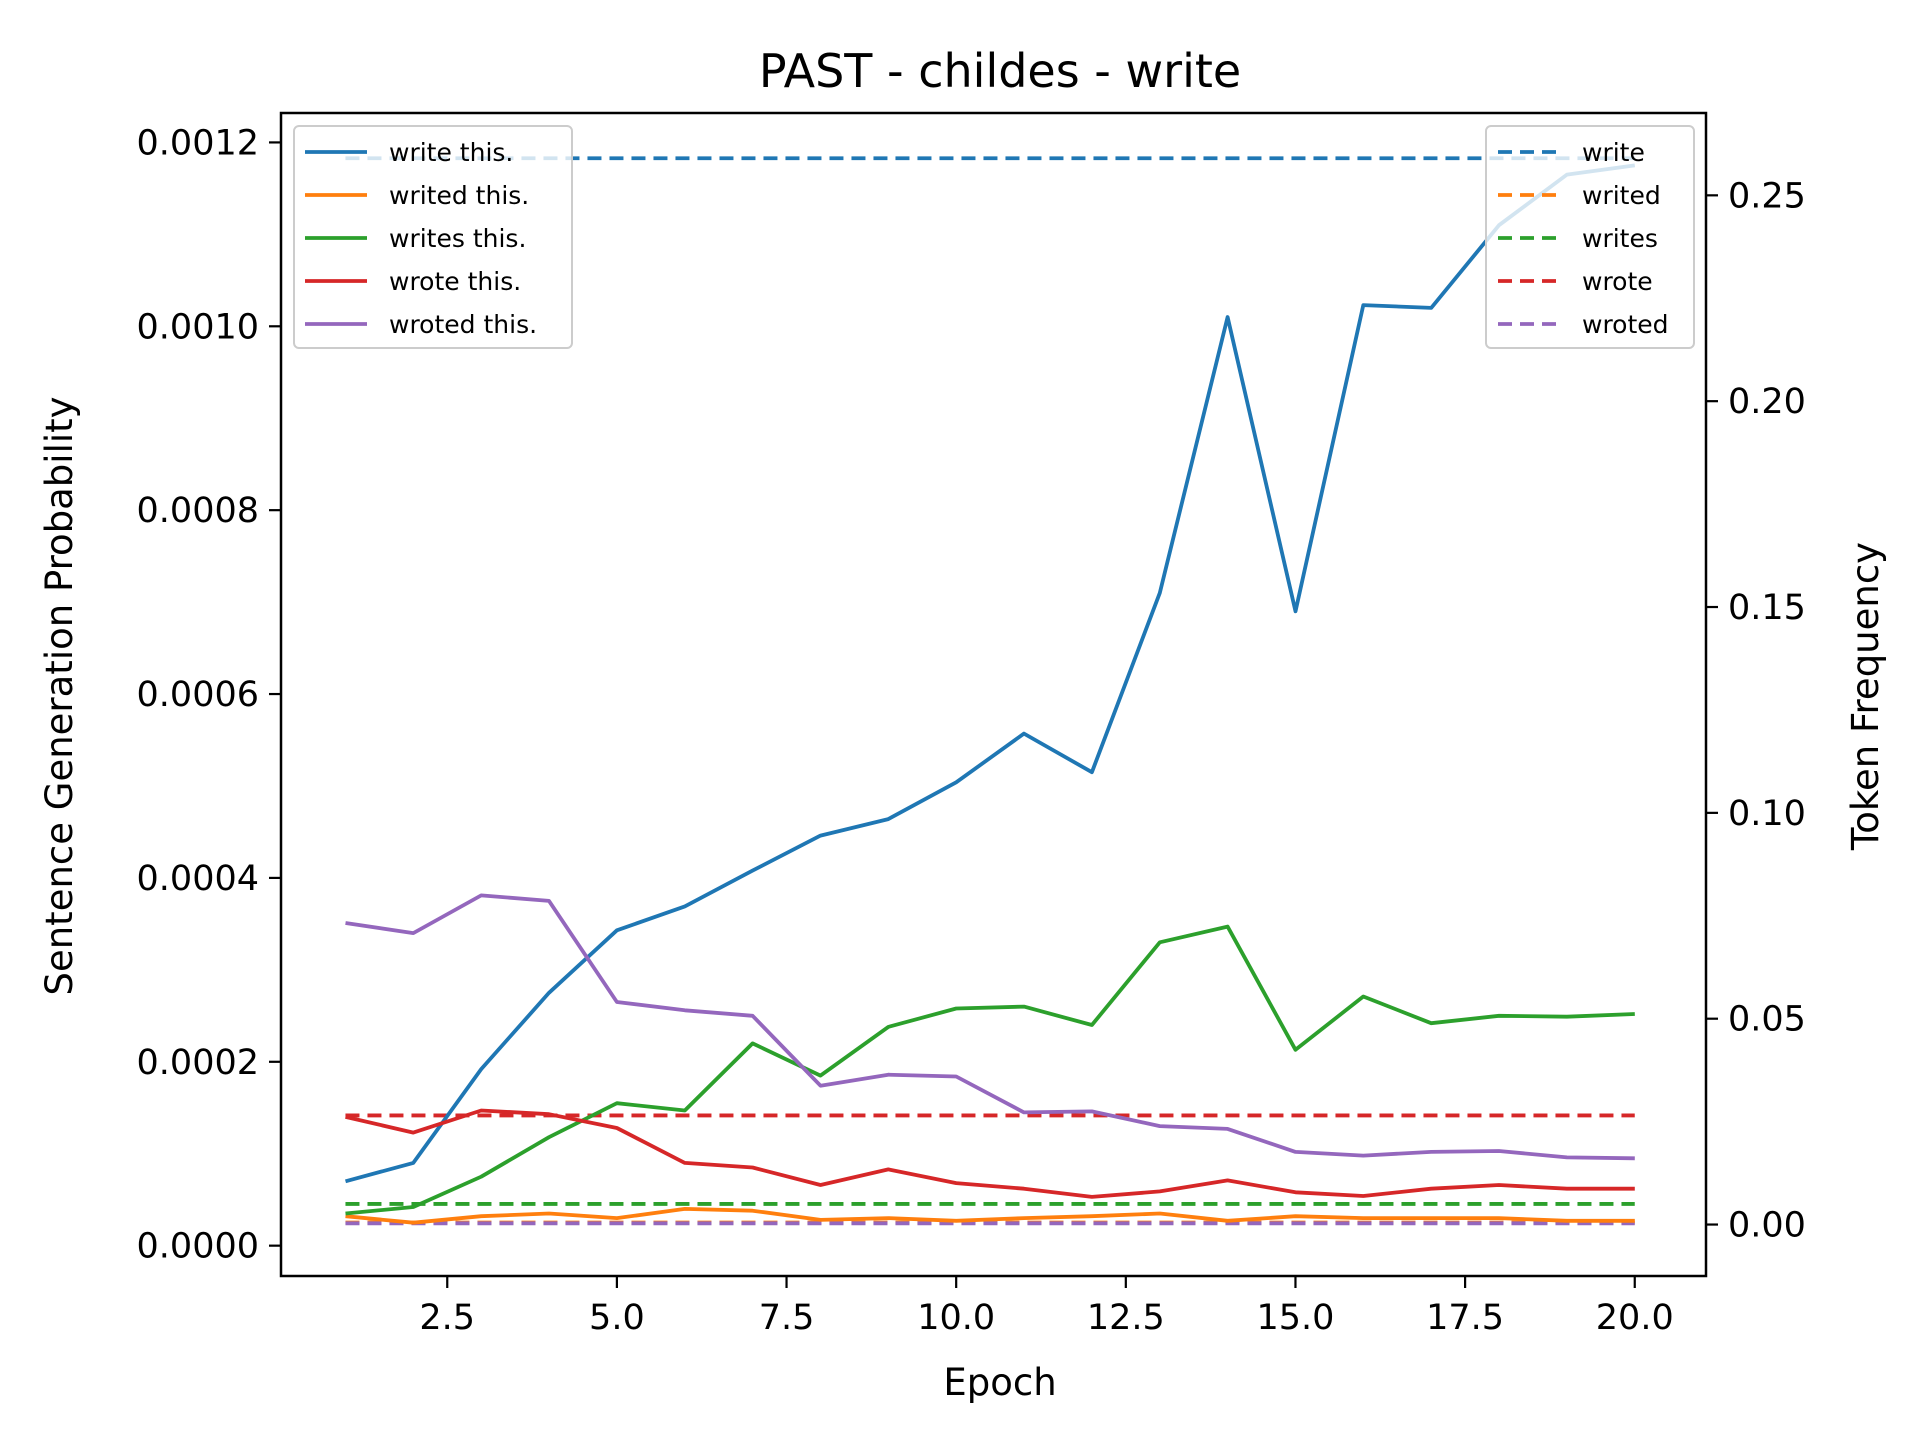 The width and height of the screenshot is (1920, 1440). Describe the element at coordinates (1620, 238) in the screenshot. I see `legend-tokens-label: writes` at that location.